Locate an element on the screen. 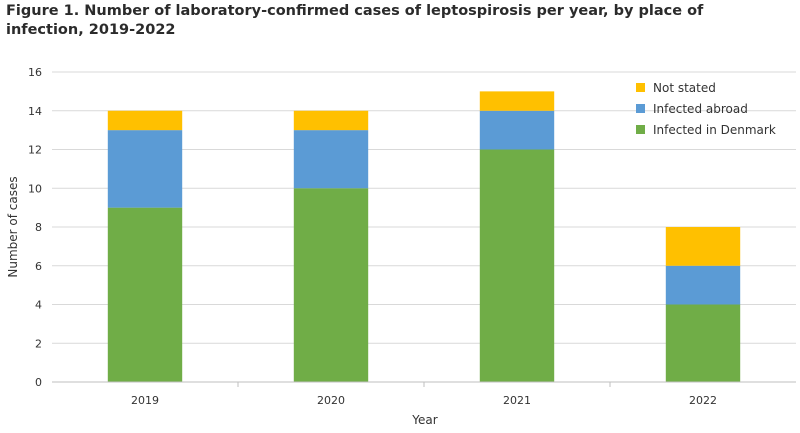  y-tick-label: 0 is located at coordinates (38, 382).